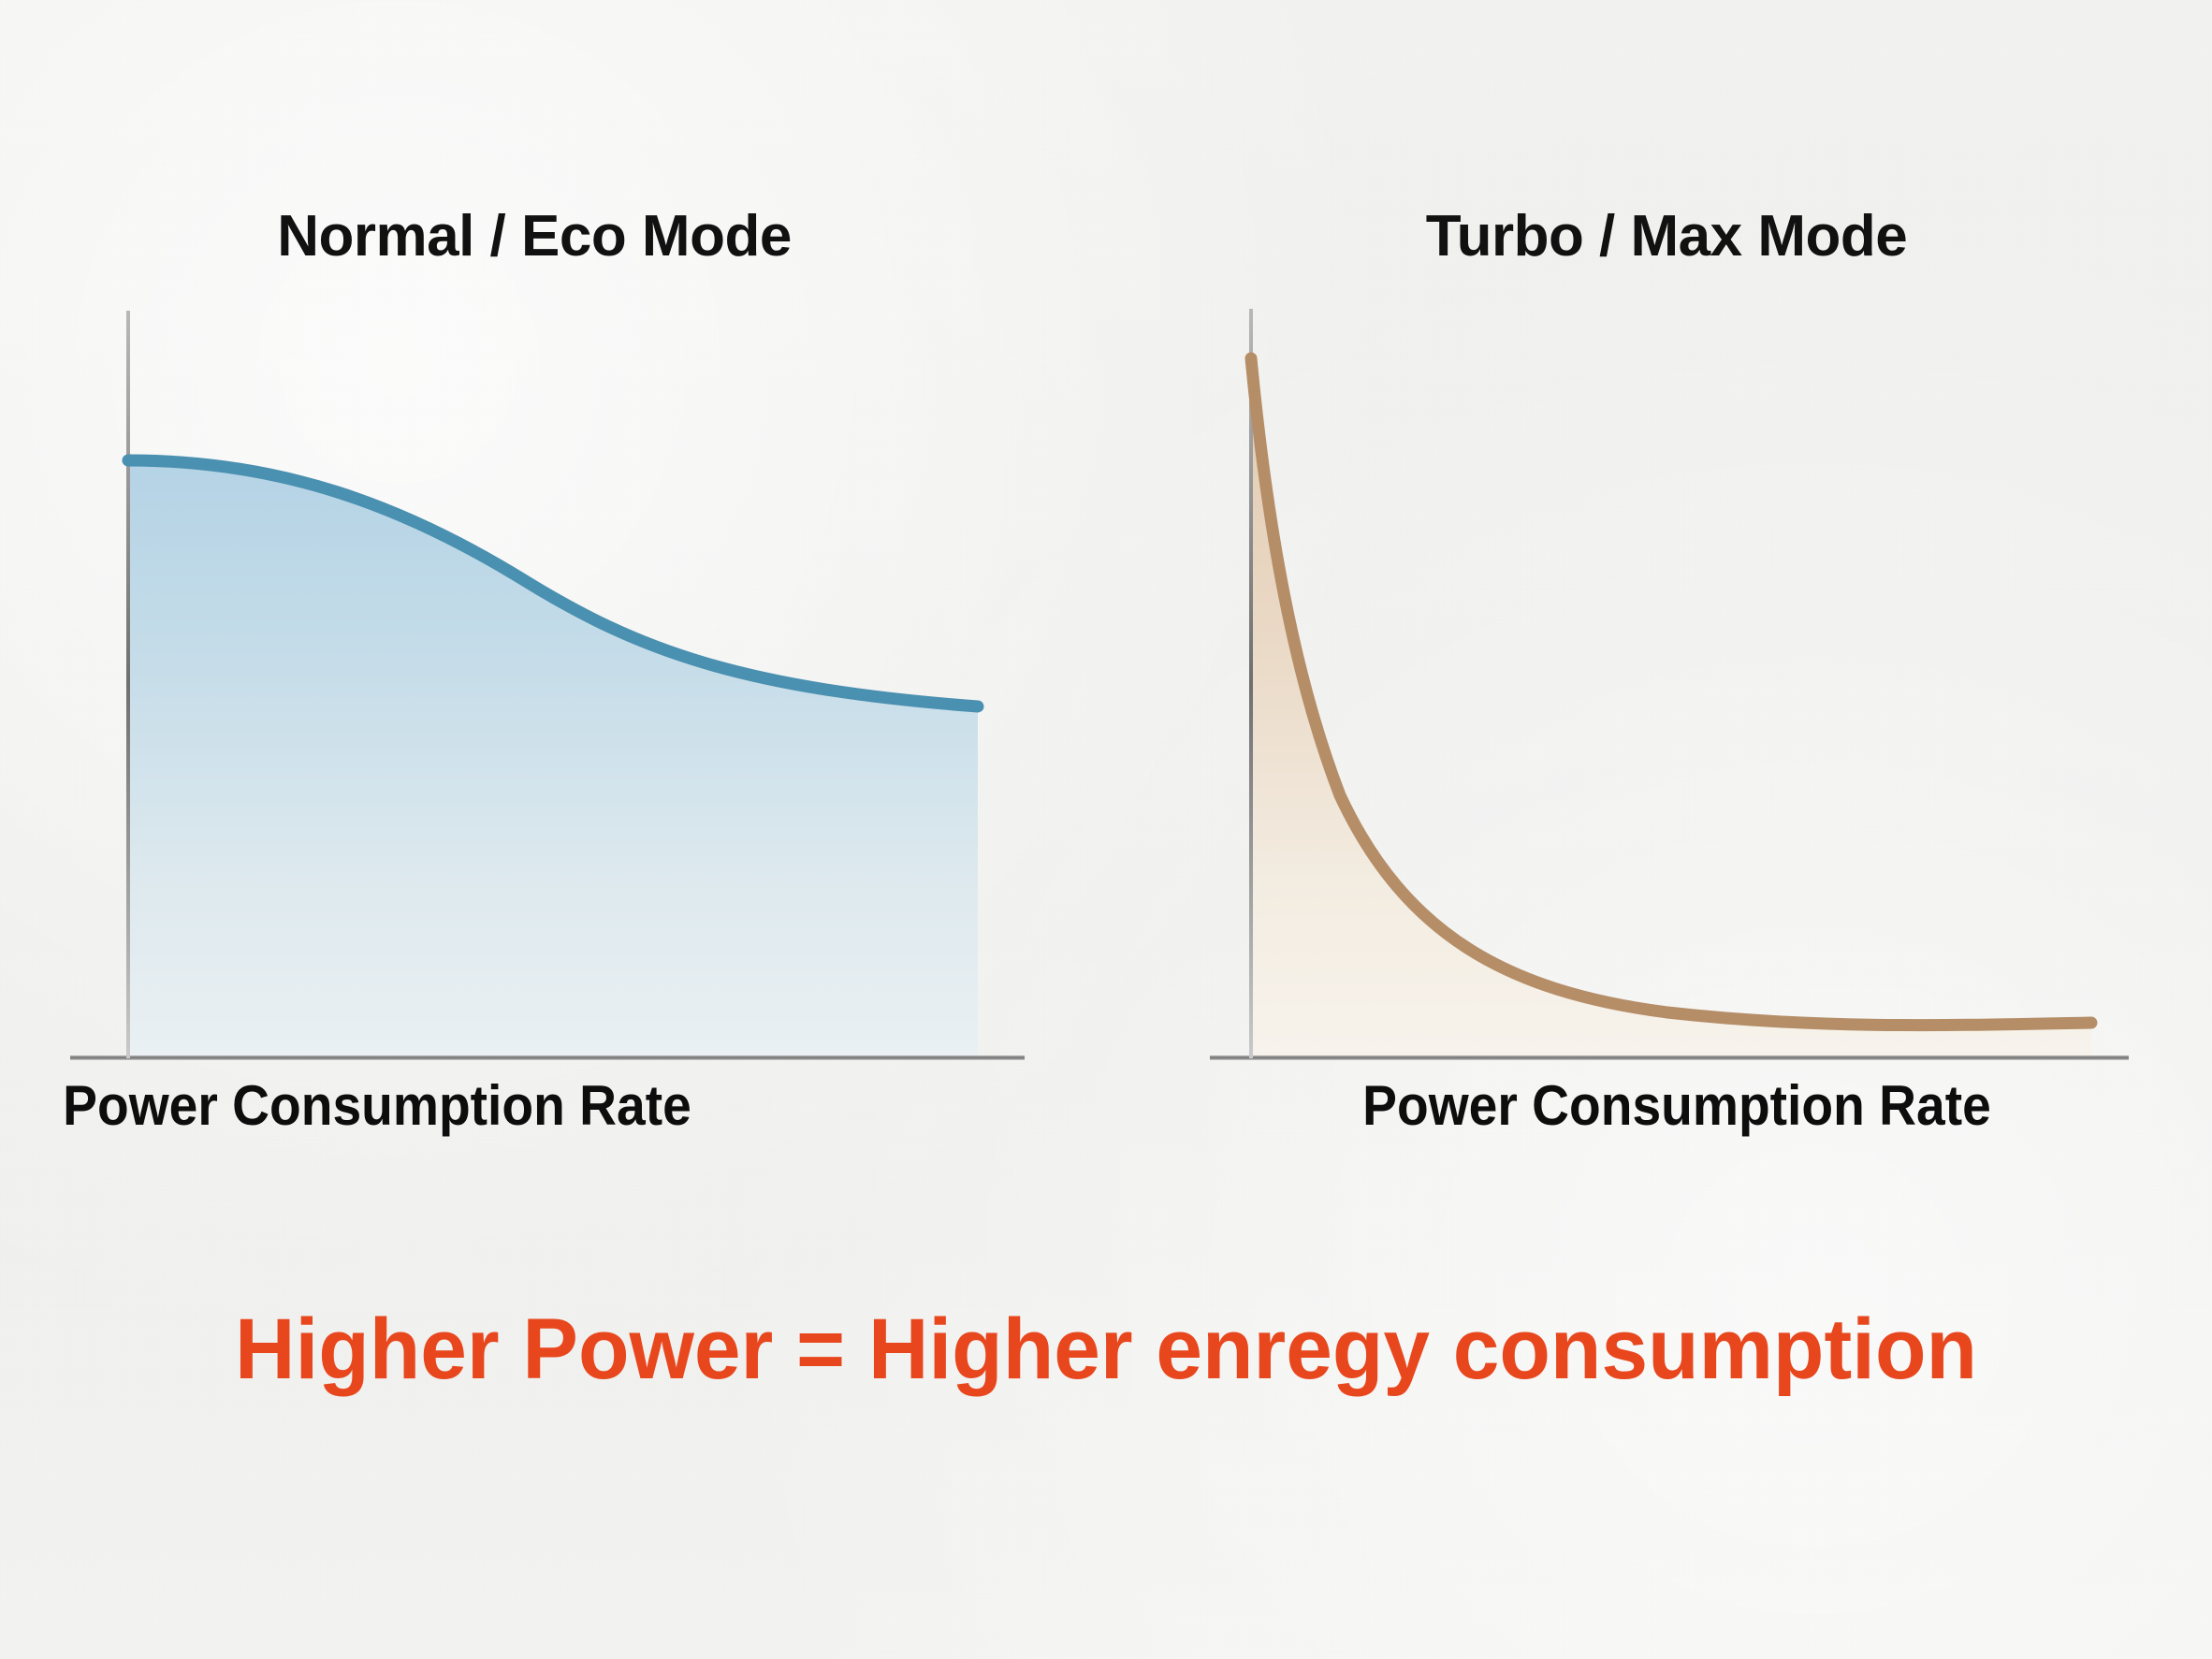 The height and width of the screenshot is (1659, 2212). Describe the element at coordinates (1106, 1349) in the screenshot. I see `summary-tagline: Higher Power = Higher enregy consumption` at that location.